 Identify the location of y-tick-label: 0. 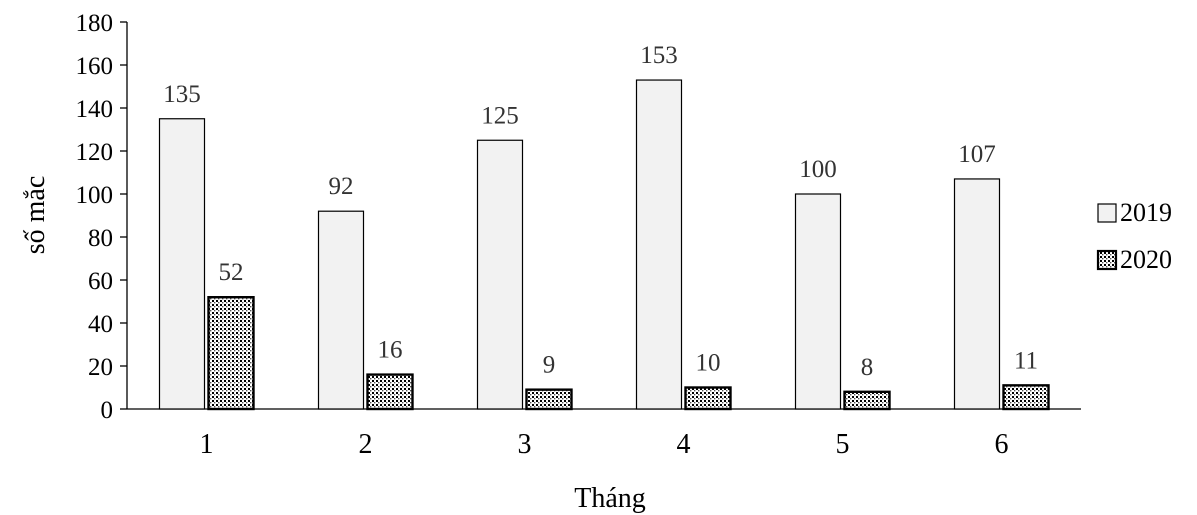
(107, 410).